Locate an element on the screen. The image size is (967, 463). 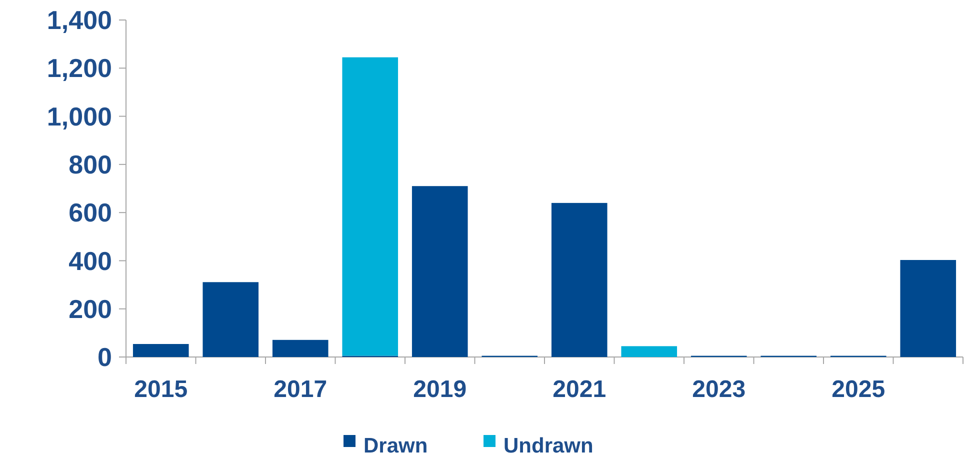
y-tick-label: 400 is located at coordinates (90, 261).